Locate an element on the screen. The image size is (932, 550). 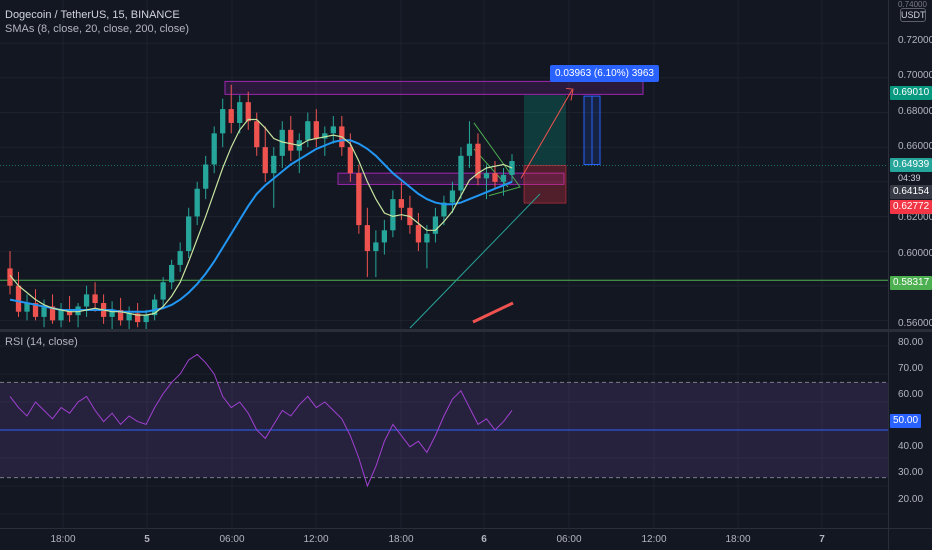
resistance-zone is located at coordinates (434, 87).